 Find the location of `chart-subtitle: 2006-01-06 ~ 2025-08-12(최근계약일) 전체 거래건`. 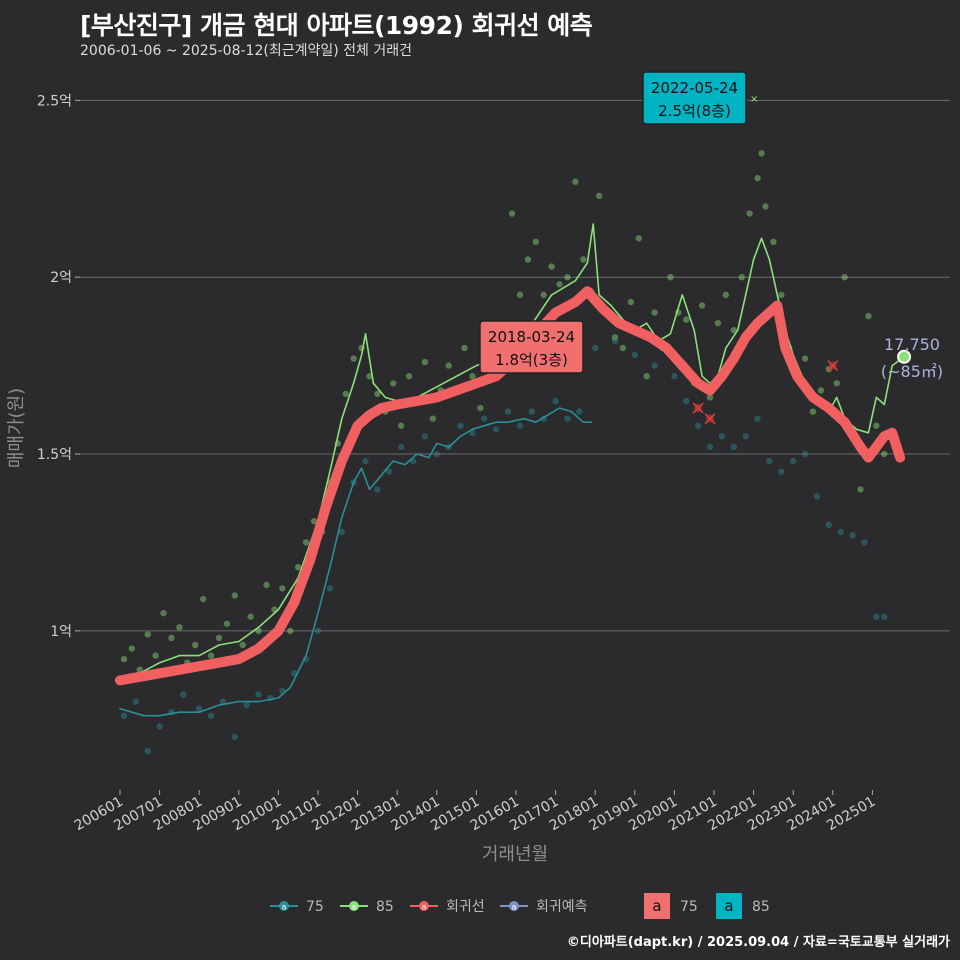

chart-subtitle: 2006-01-06 ~ 2025-08-12(최근계약일) 전체 거래건 is located at coordinates (246, 51).